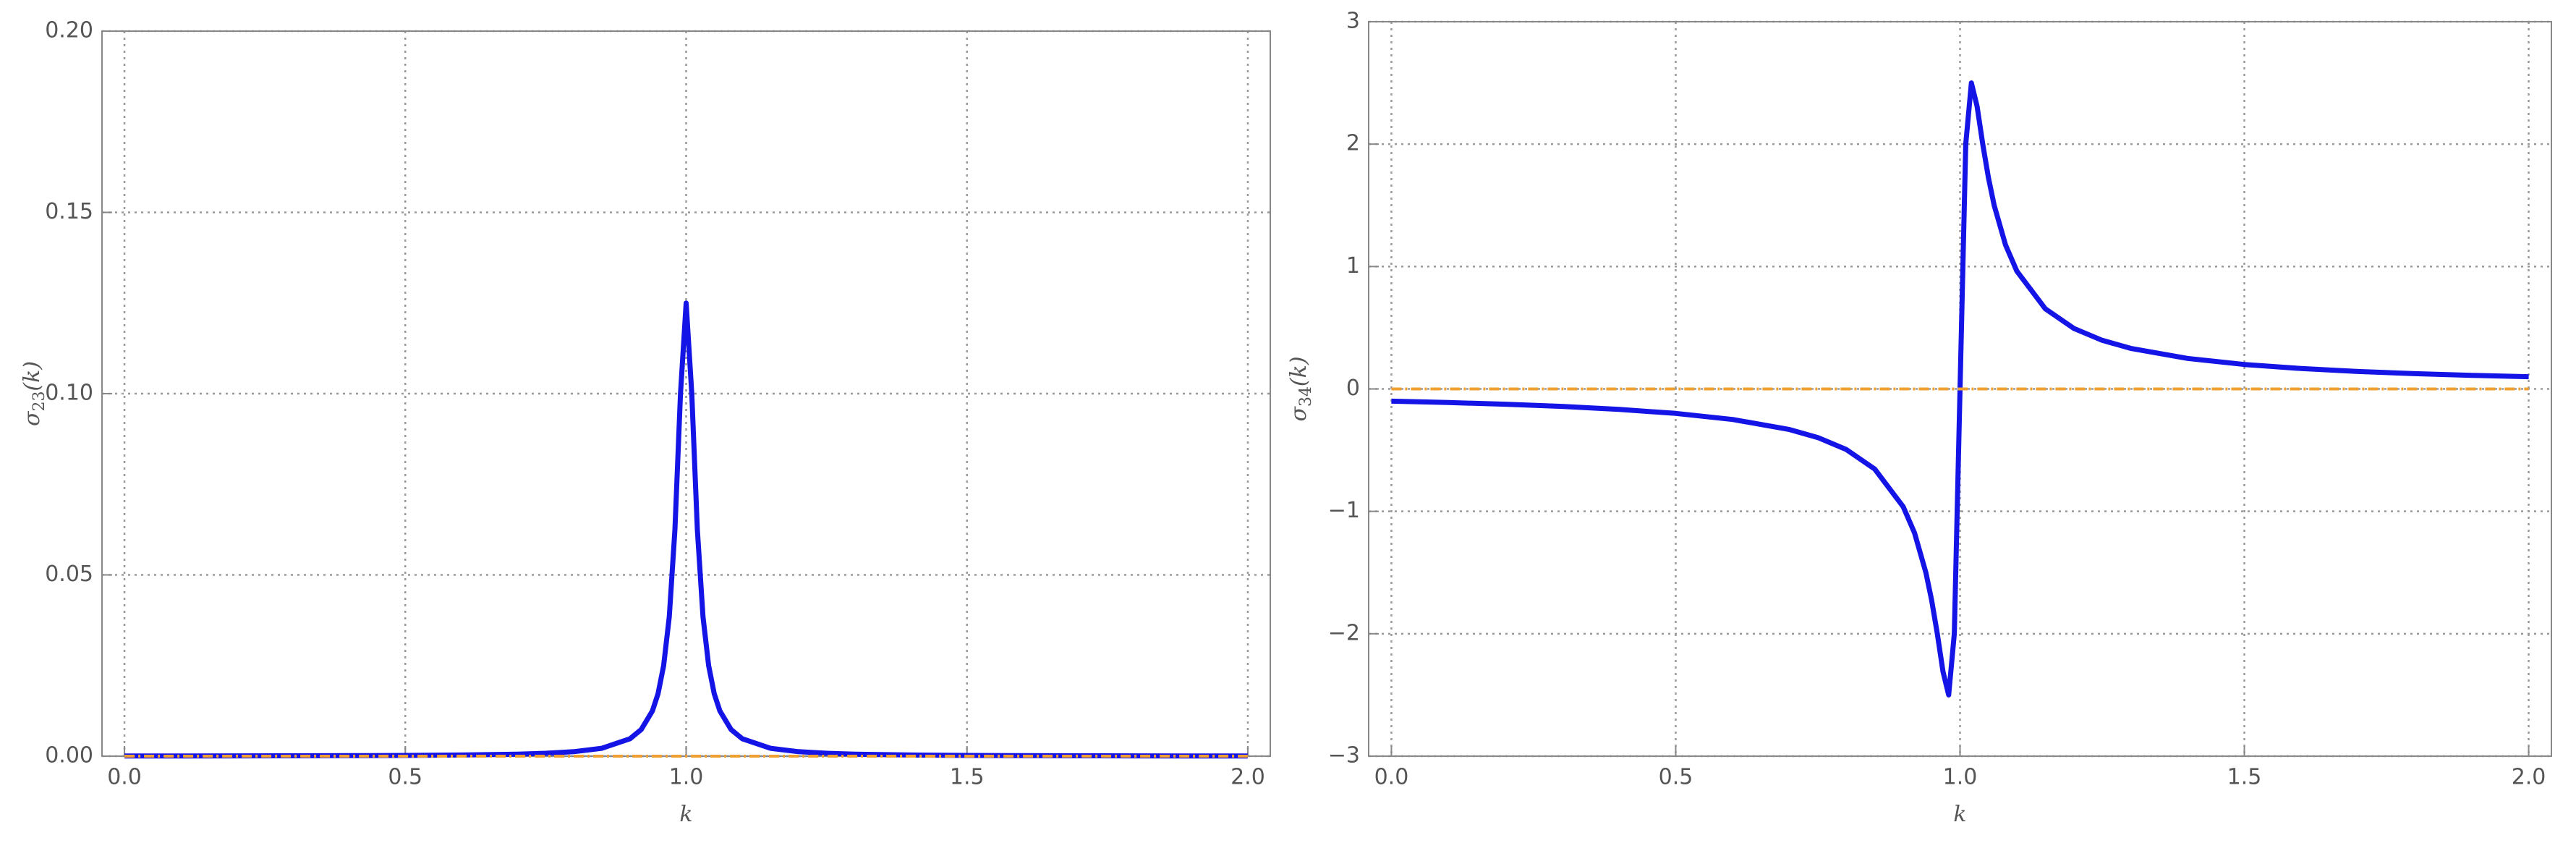  I want to click on y-tick-label: 0.15, so click(69, 212).